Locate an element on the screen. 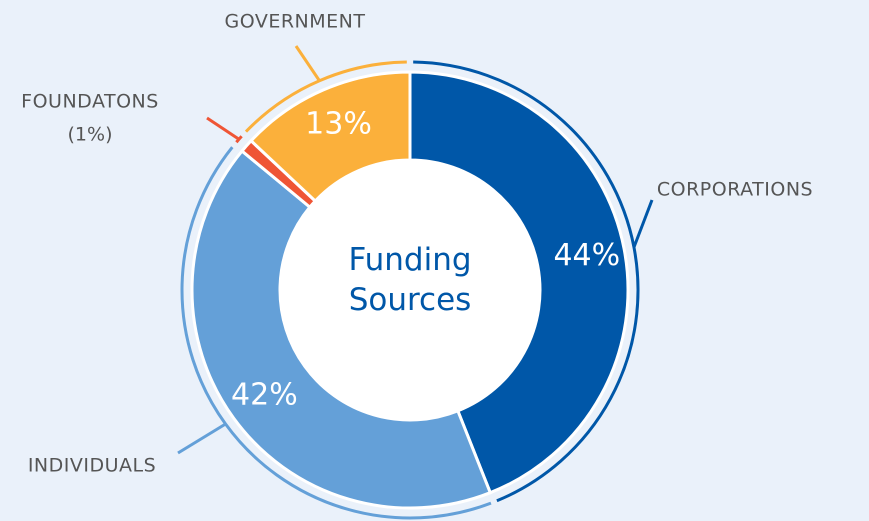  category-label: GOVERNMENT is located at coordinates (295, 22).